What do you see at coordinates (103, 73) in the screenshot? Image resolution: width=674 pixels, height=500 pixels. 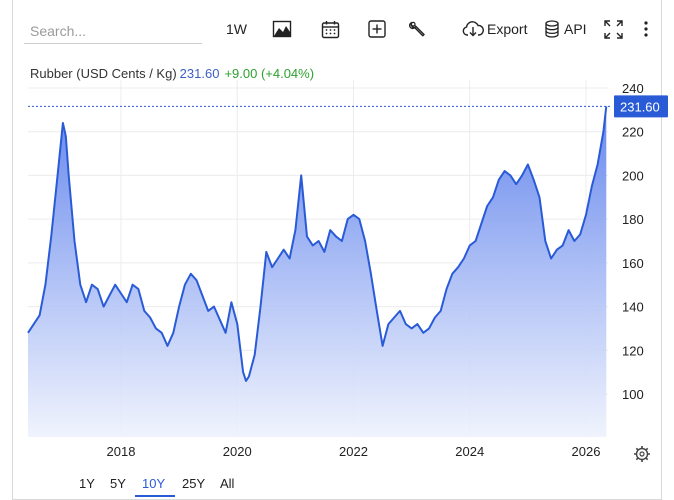 I see `legend-series-name: Rubber (USD Cents / Kg)` at bounding box center [103, 73].